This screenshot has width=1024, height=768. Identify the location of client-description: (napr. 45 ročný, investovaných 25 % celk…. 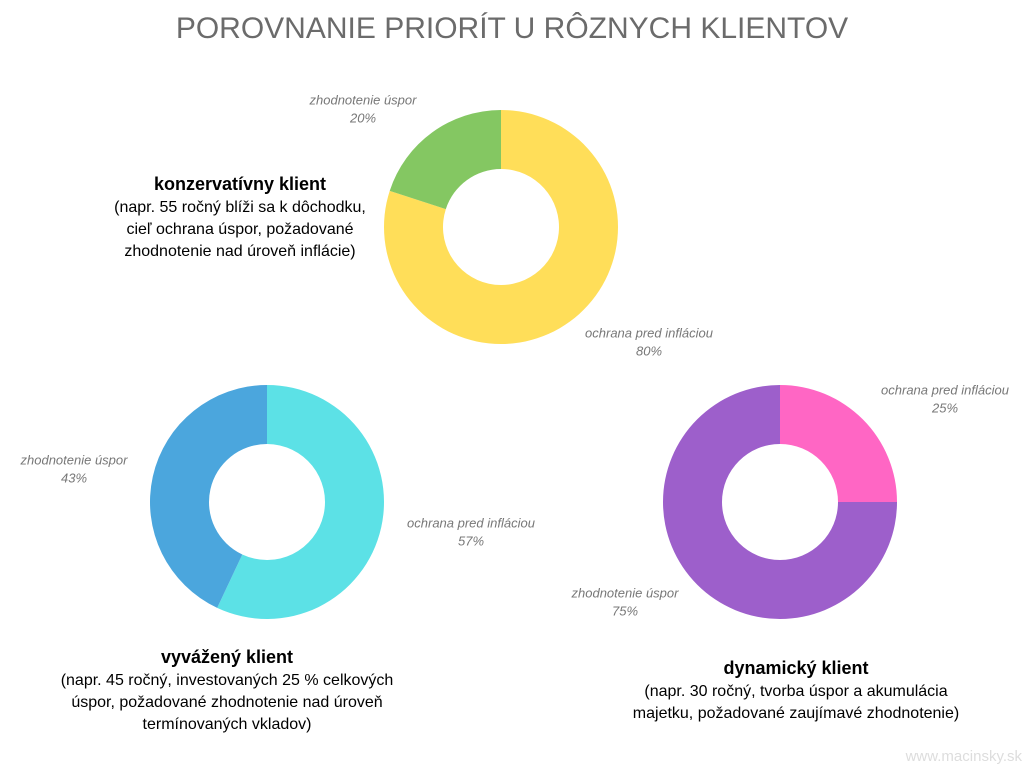
(227, 680).